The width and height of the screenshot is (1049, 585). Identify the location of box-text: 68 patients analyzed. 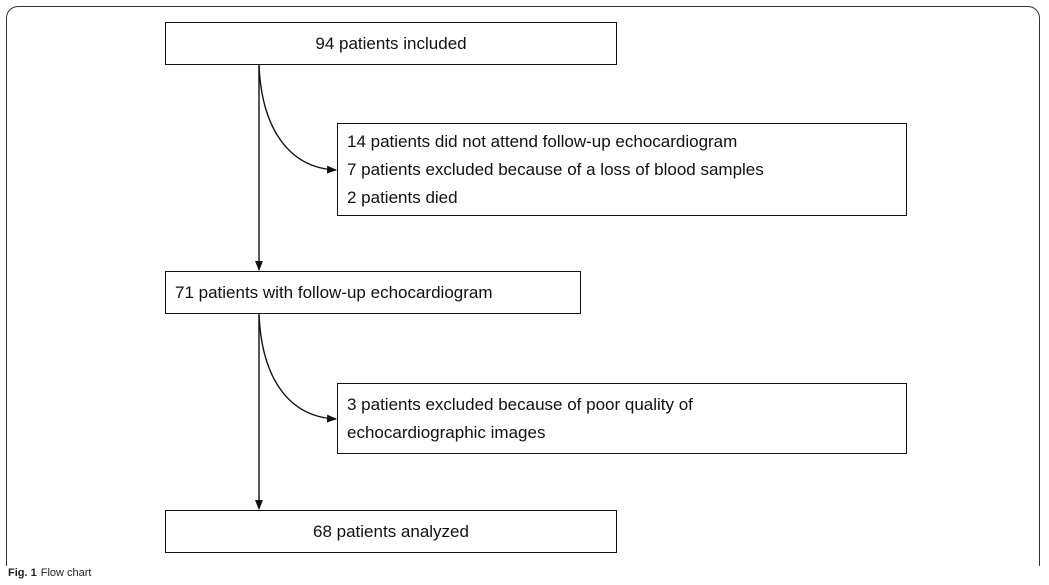
(391, 531).